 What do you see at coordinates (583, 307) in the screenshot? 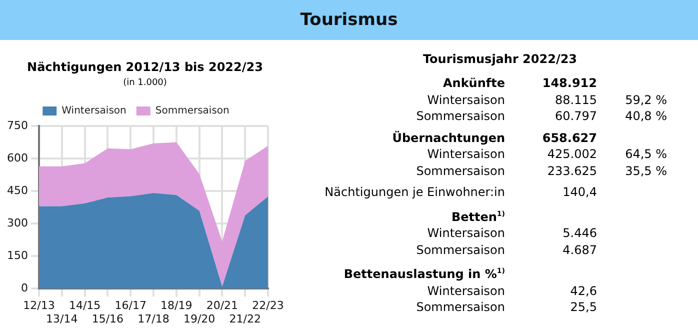
I see `data-label: 25,5` at bounding box center [583, 307].